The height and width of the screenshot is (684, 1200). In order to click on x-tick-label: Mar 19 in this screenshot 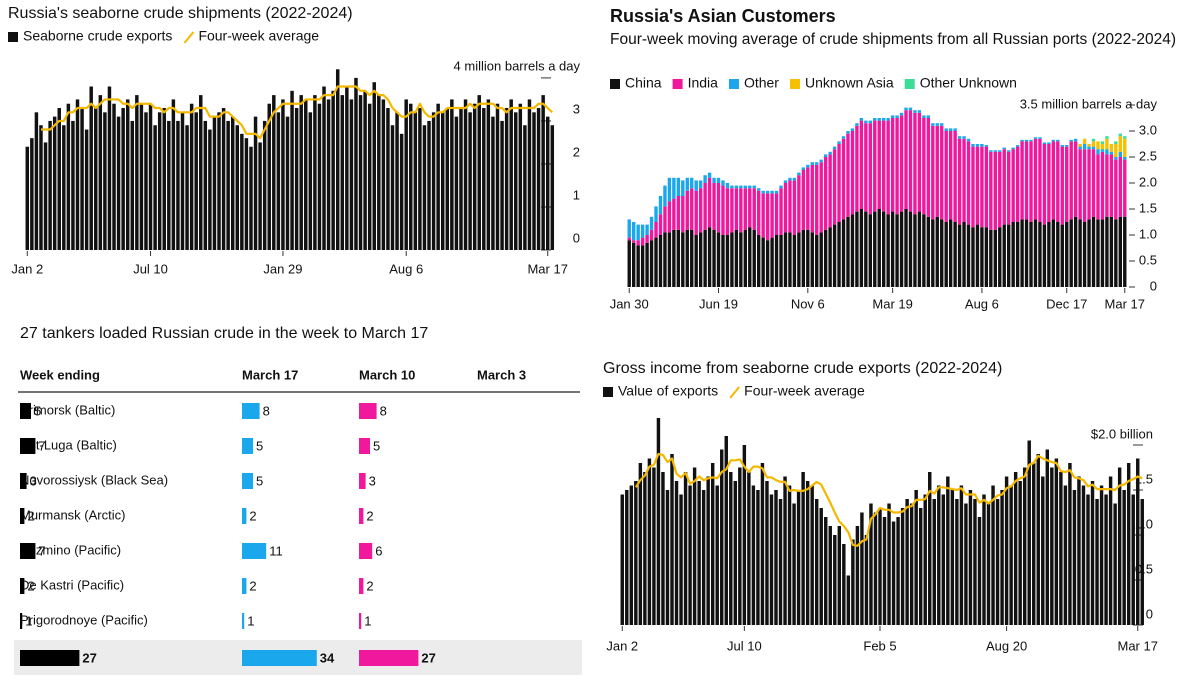, I will do `click(892, 303)`.